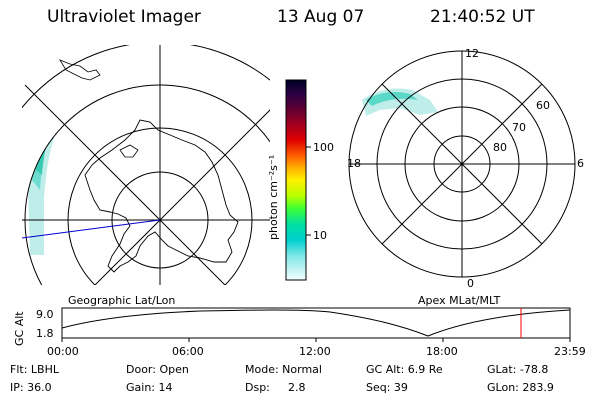  Describe the element at coordinates (482, 17) in the screenshot. I see `time-label: 21:40:52 UT` at that location.